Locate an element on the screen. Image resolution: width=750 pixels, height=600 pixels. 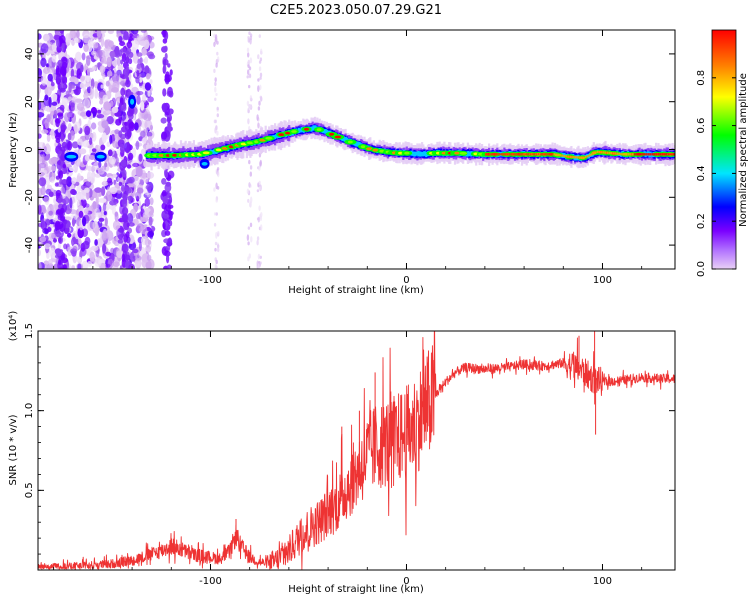
colorbar-gradient is located at coordinates (724, 149).